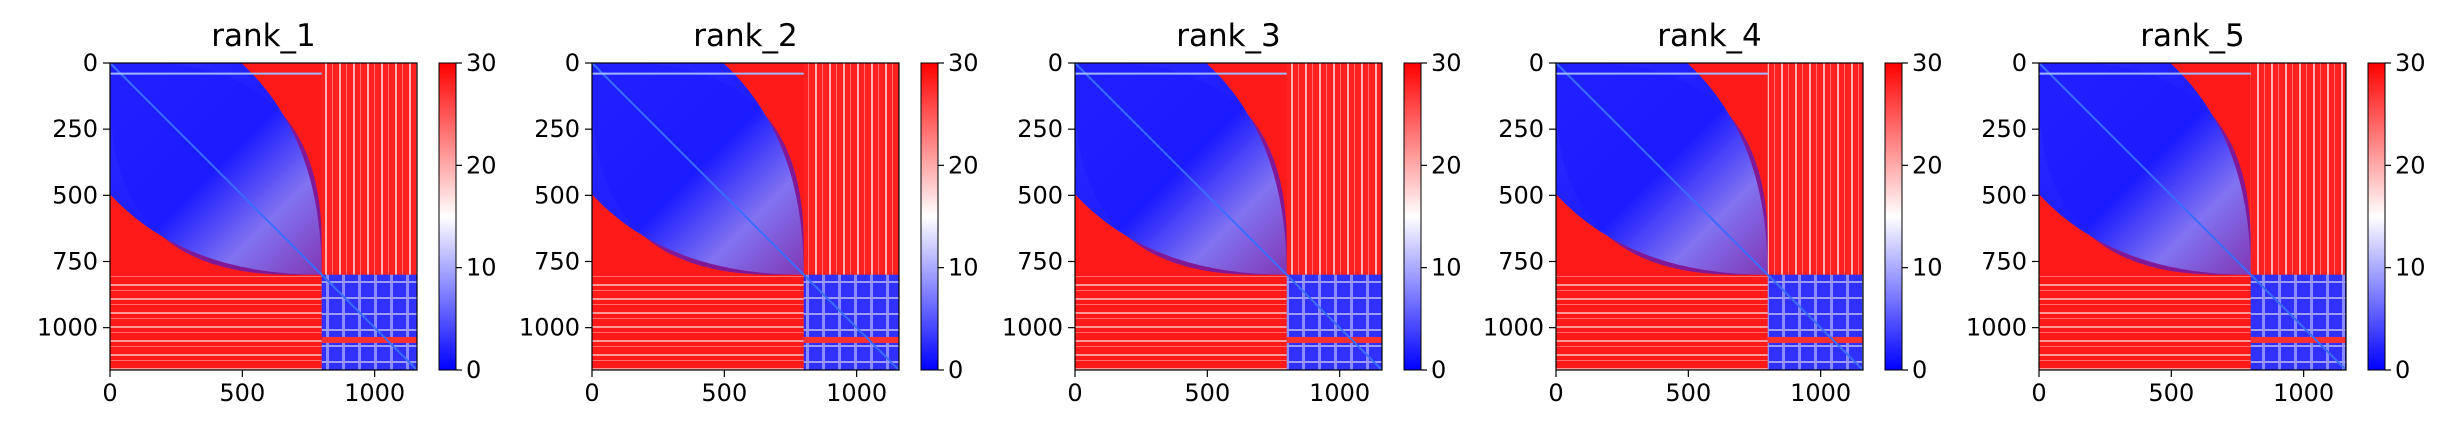 This screenshot has width=2452, height=438. Describe the element at coordinates (263, 36) in the screenshot. I see `panel-title: rank_1` at that location.